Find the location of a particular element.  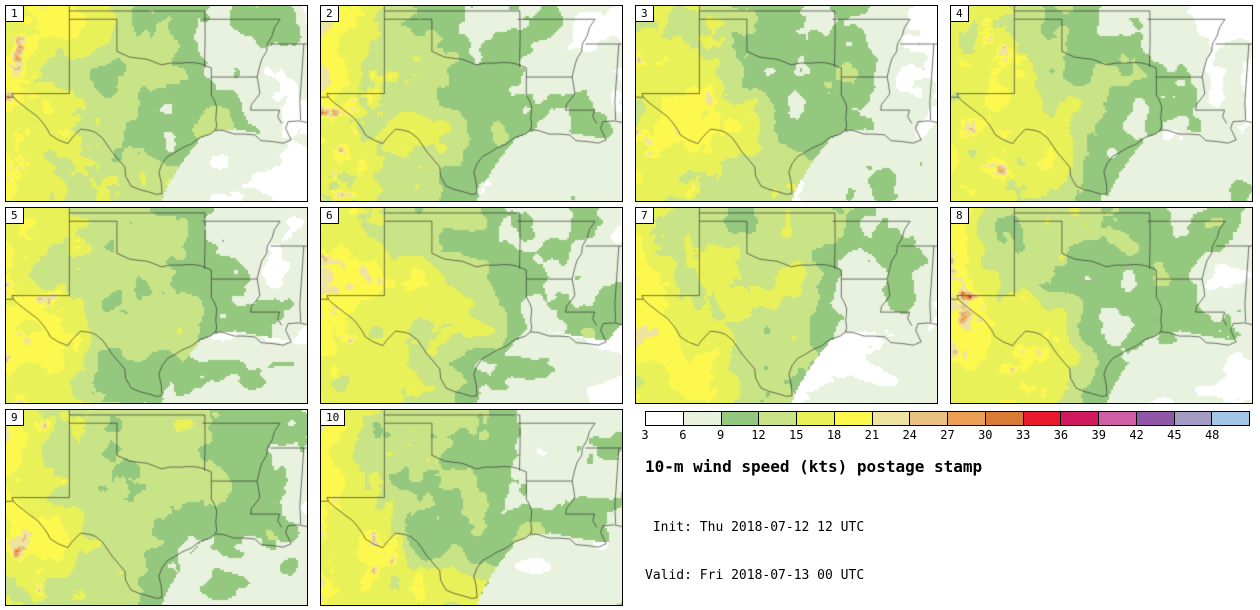

member-number-label: 5 is located at coordinates (15, 216).